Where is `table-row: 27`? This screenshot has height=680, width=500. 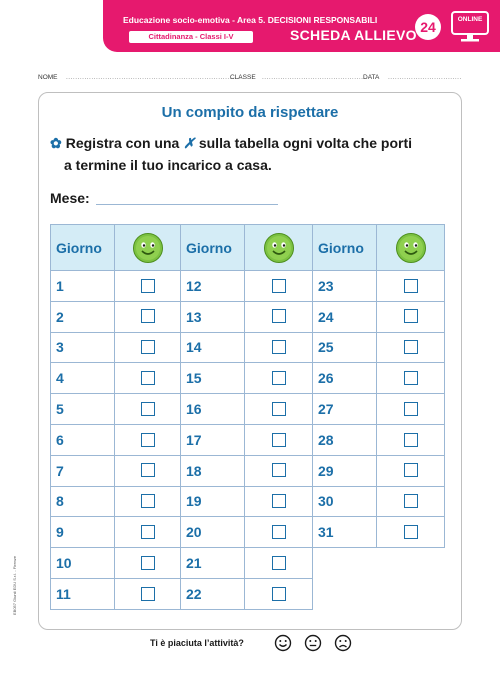
table-row: 27 is located at coordinates (378, 409).